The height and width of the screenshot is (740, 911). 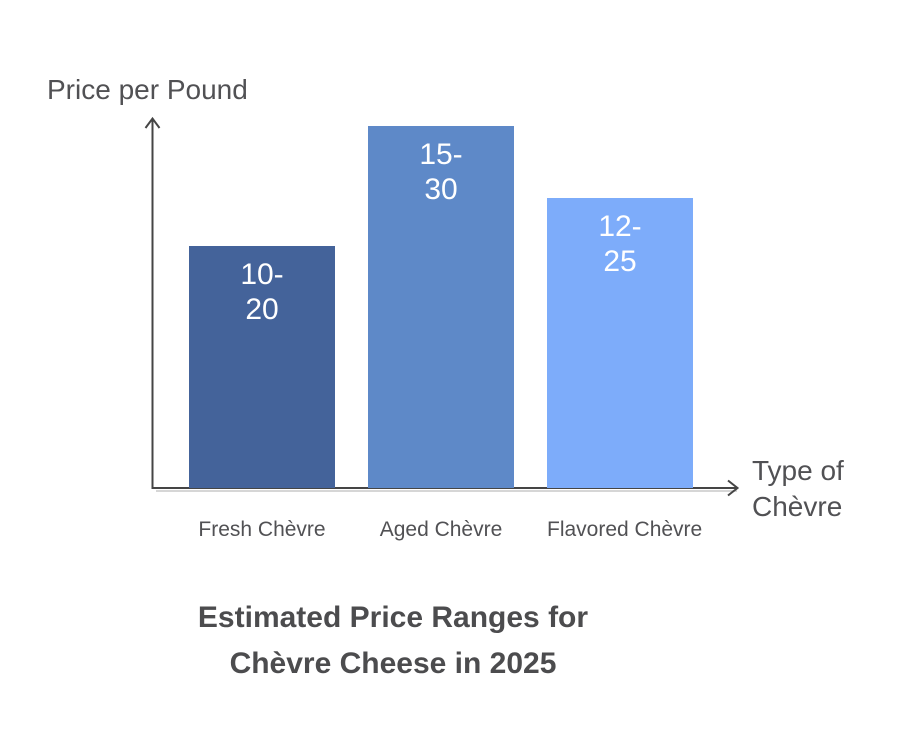 I want to click on x-axis-arrowhead-icon, so click(x=733, y=488).